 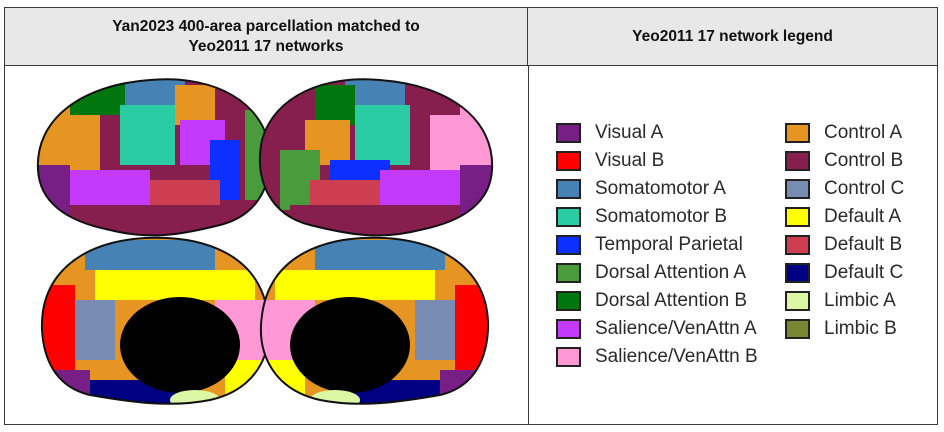 I want to click on right-panel-header: Yeo2011 17 network legend, so click(x=732, y=37).